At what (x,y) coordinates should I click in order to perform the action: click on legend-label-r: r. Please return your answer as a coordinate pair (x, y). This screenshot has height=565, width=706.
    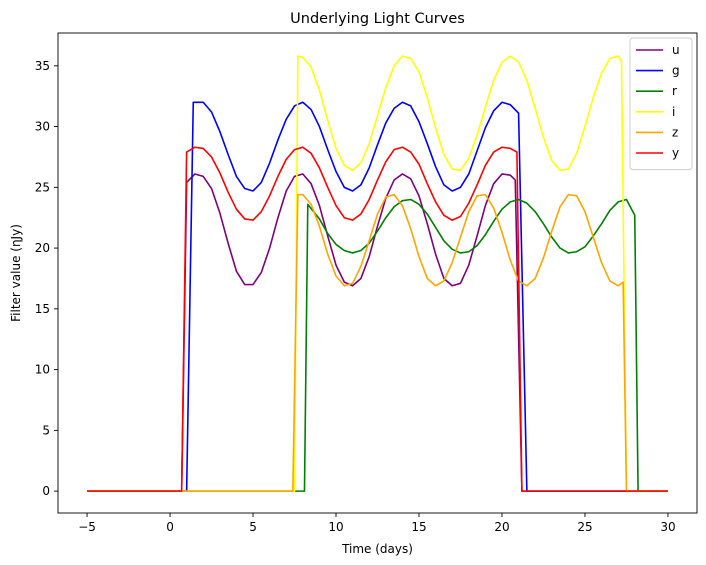
    Looking at the image, I should click on (674, 91).